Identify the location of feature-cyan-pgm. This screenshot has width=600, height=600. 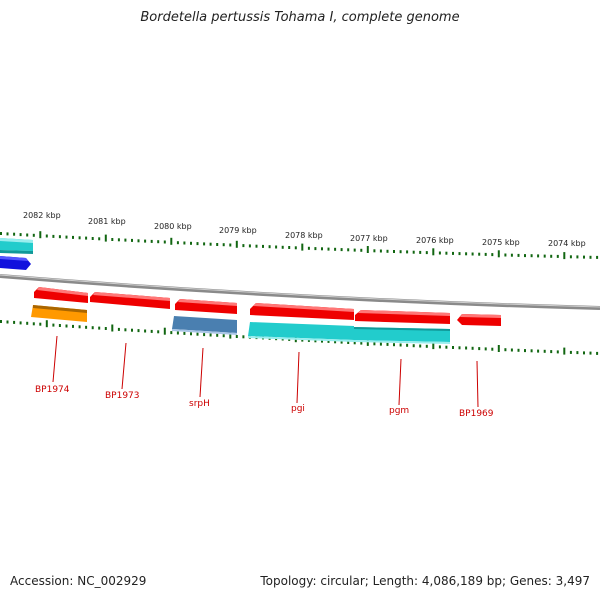
(402, 335).